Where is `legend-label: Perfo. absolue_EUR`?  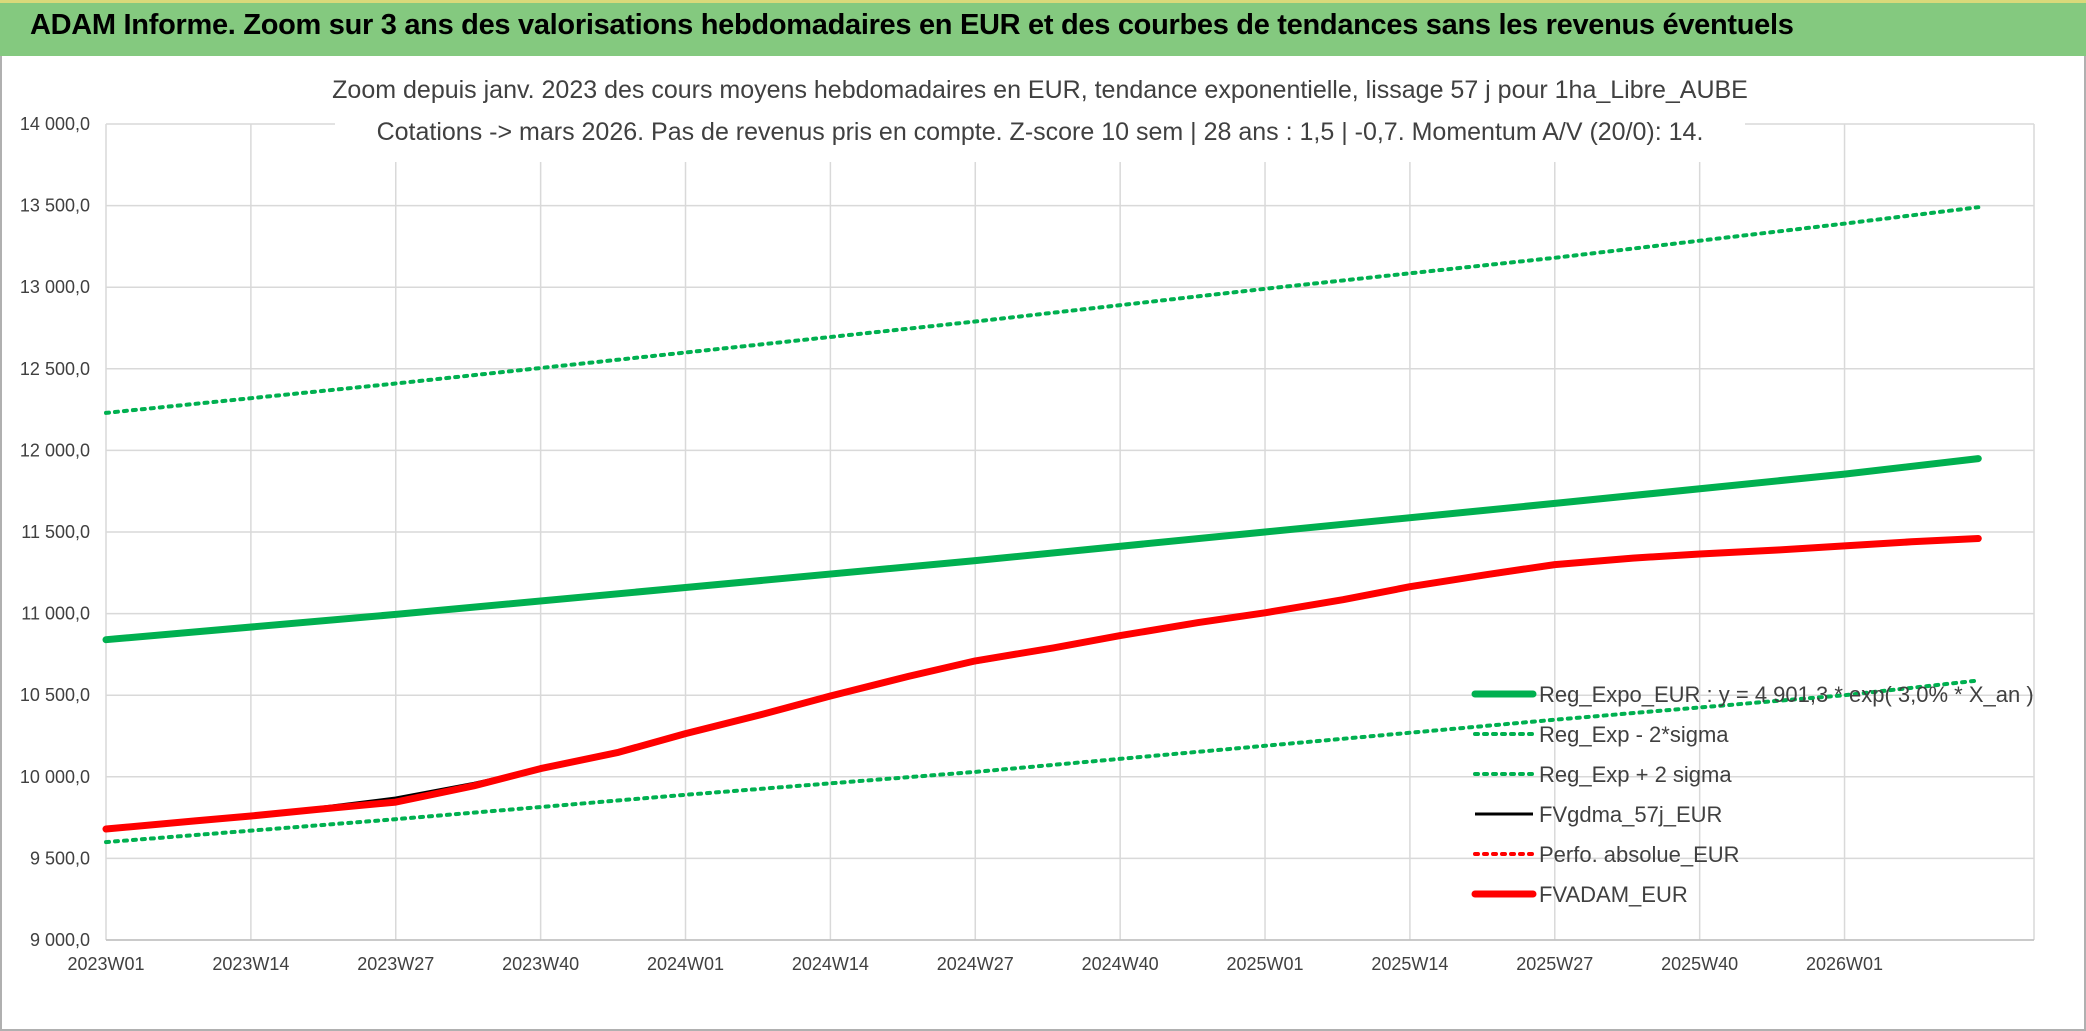 legend-label: Perfo. absolue_EUR is located at coordinates (1639, 854).